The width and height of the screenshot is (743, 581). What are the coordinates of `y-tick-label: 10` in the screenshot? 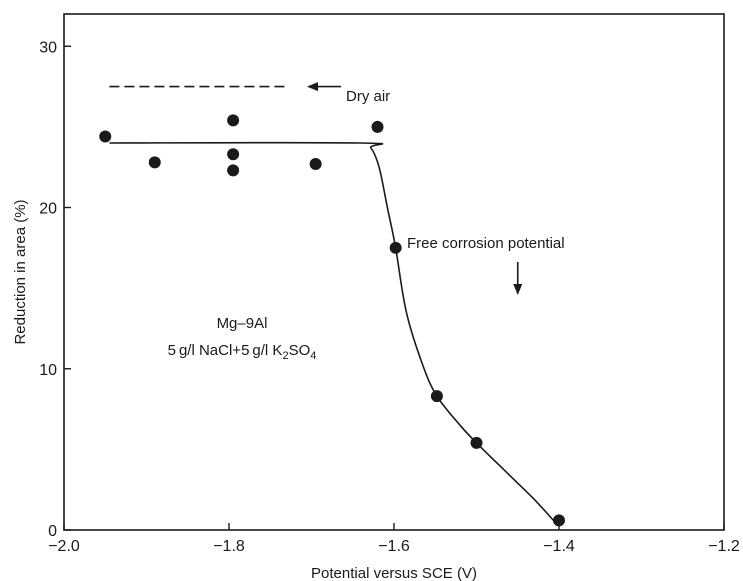 It's located at (48, 370).